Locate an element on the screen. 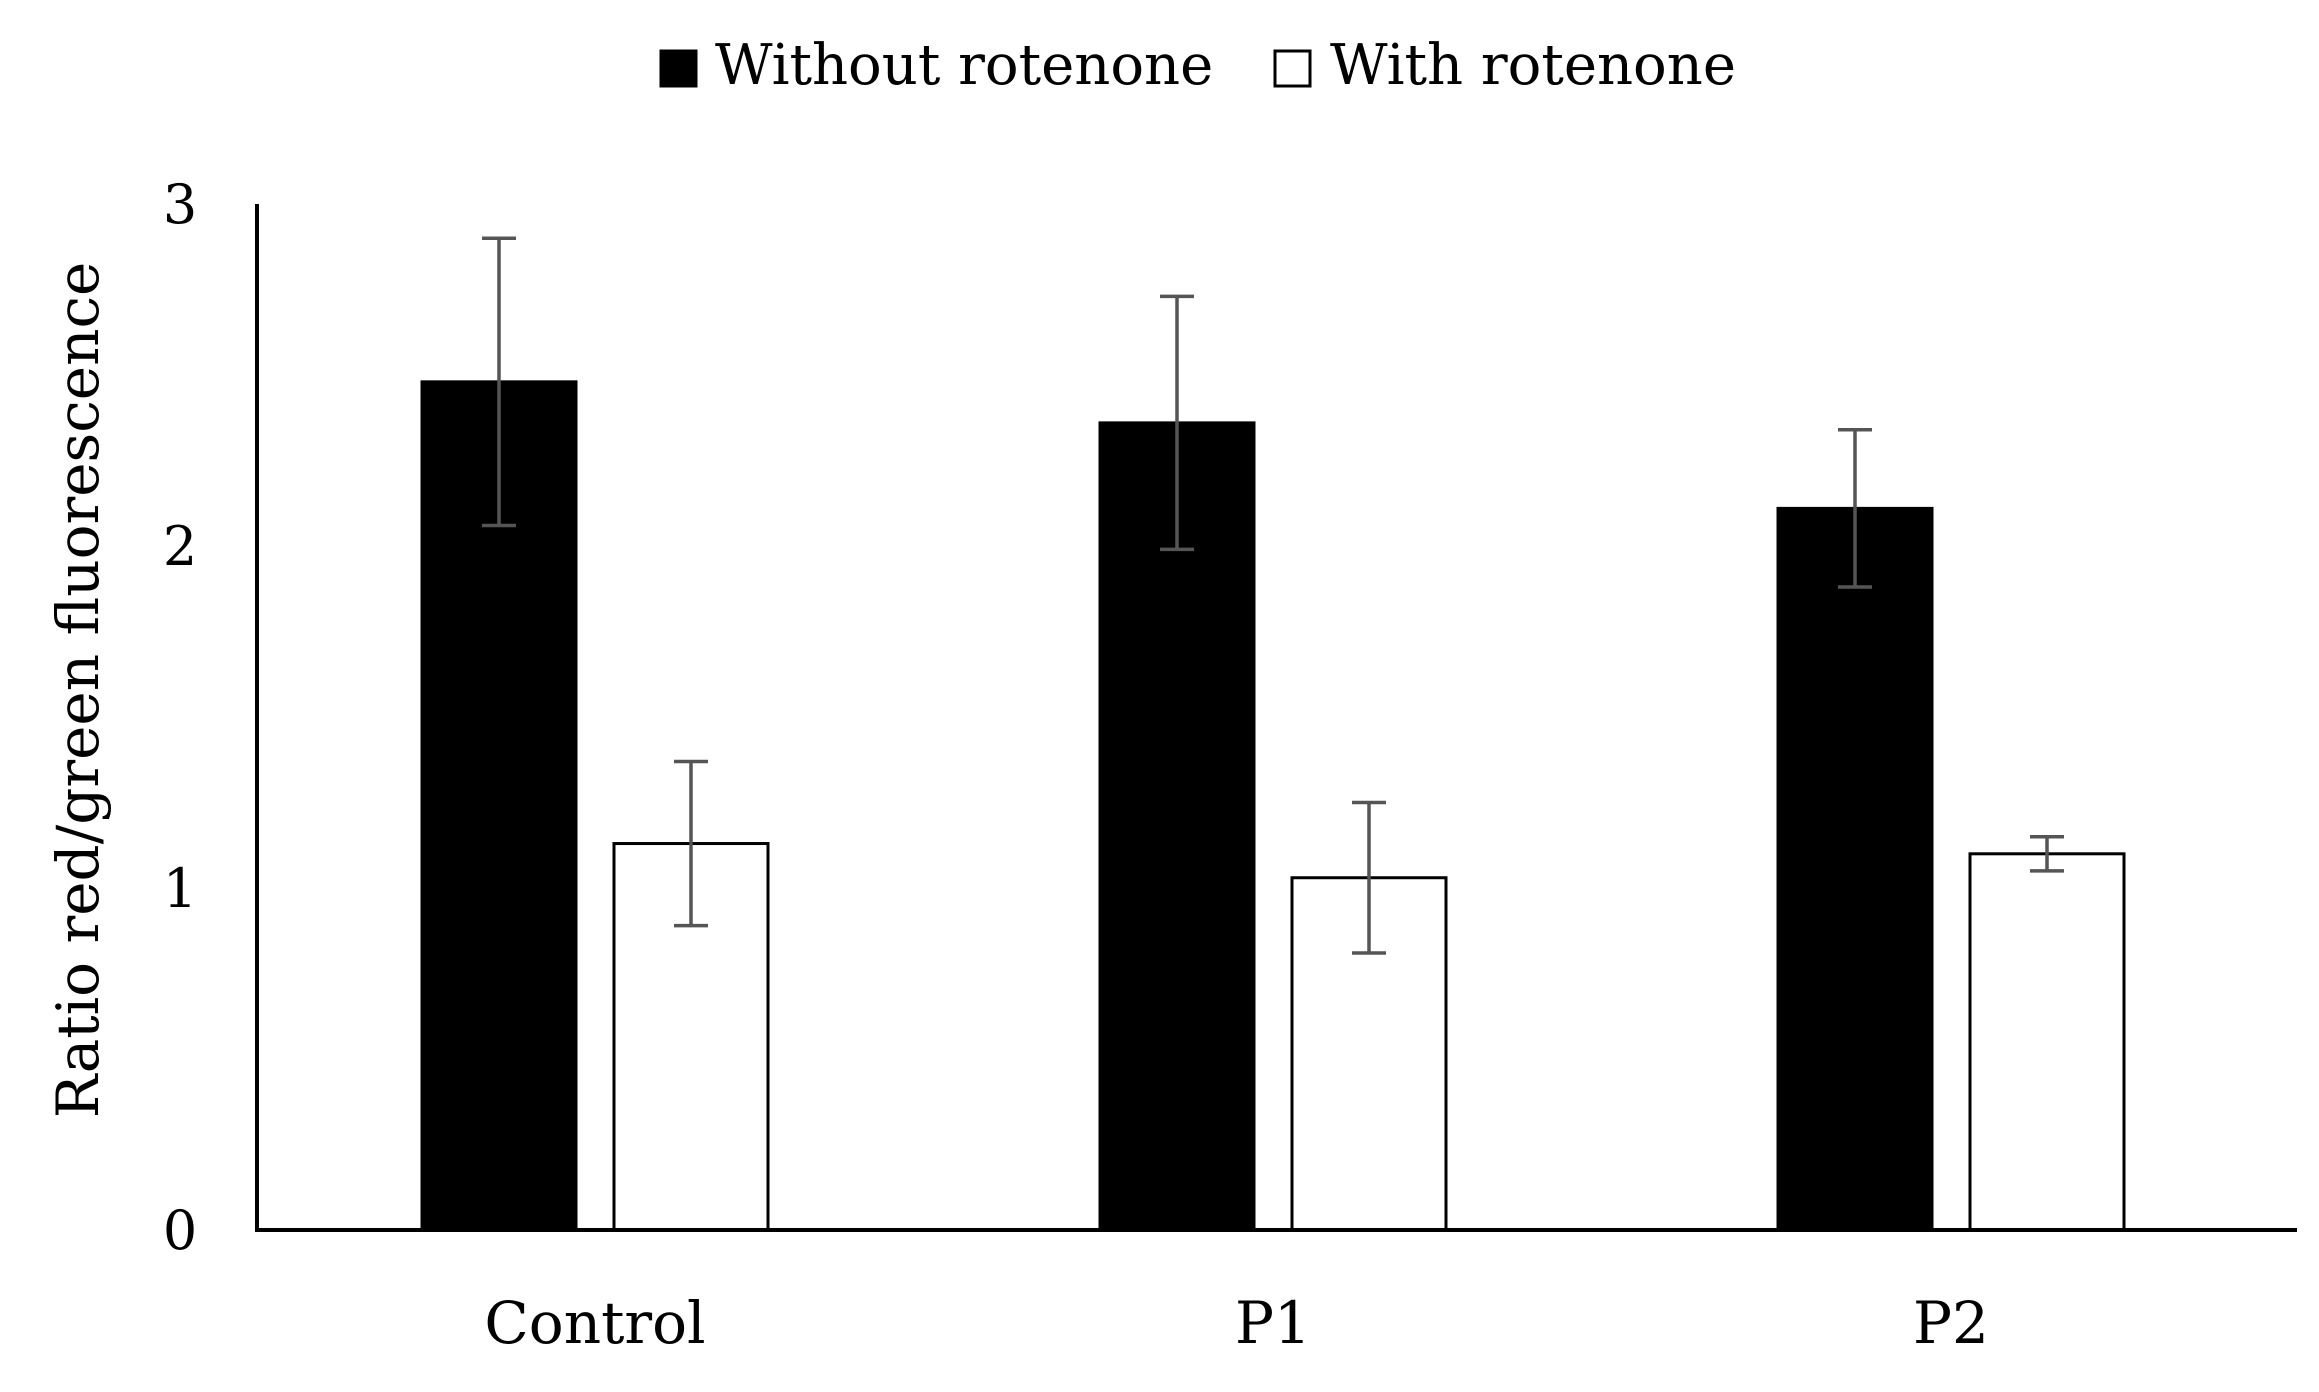 This screenshot has width=2319, height=1392. y-tick-label-0: 0 is located at coordinates (180, 1230).